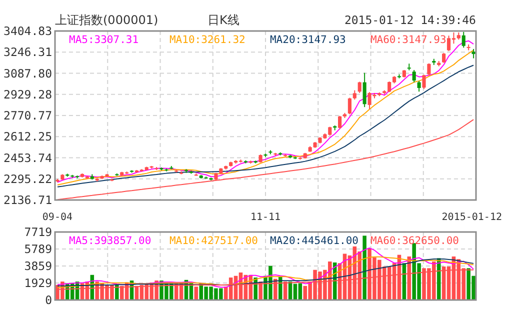 The height and width of the screenshot is (330, 505). I want to click on y-tick-label: 2929.28, so click(28, 94).